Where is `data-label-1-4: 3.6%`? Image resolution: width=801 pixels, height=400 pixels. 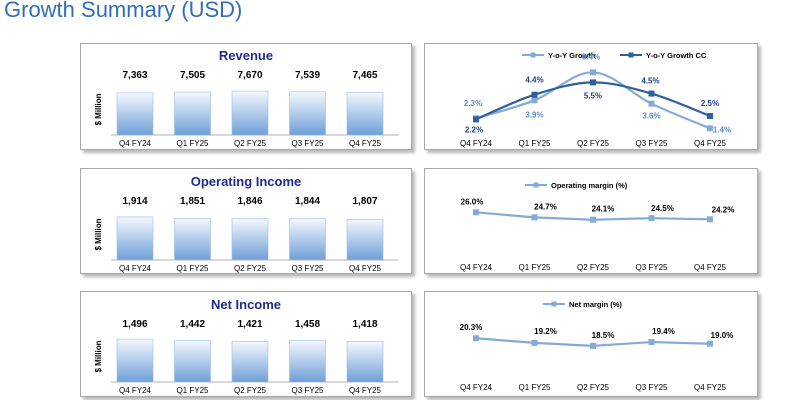
data-label-1-4: 3.6% is located at coordinates (651, 116).